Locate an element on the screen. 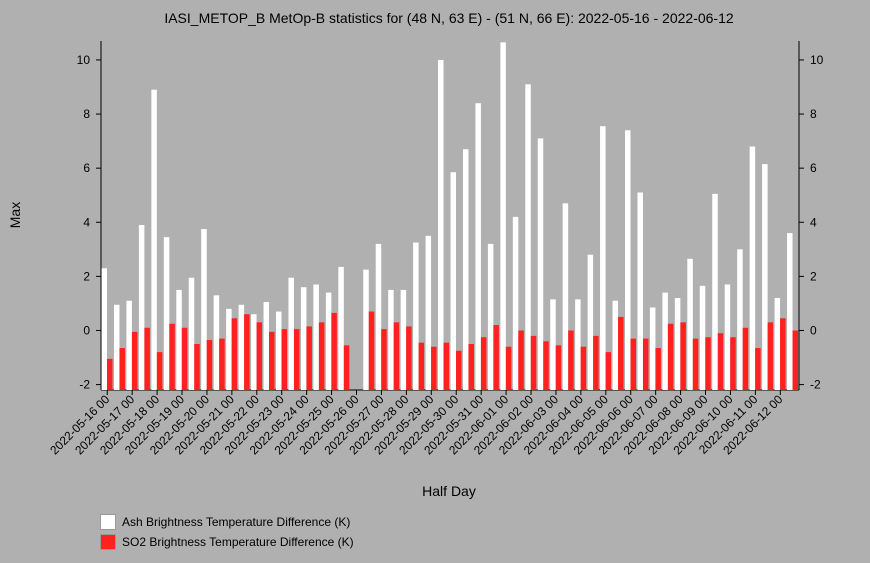 The height and width of the screenshot is (563, 870). y-tick-label-right: 2 is located at coordinates (813, 276).